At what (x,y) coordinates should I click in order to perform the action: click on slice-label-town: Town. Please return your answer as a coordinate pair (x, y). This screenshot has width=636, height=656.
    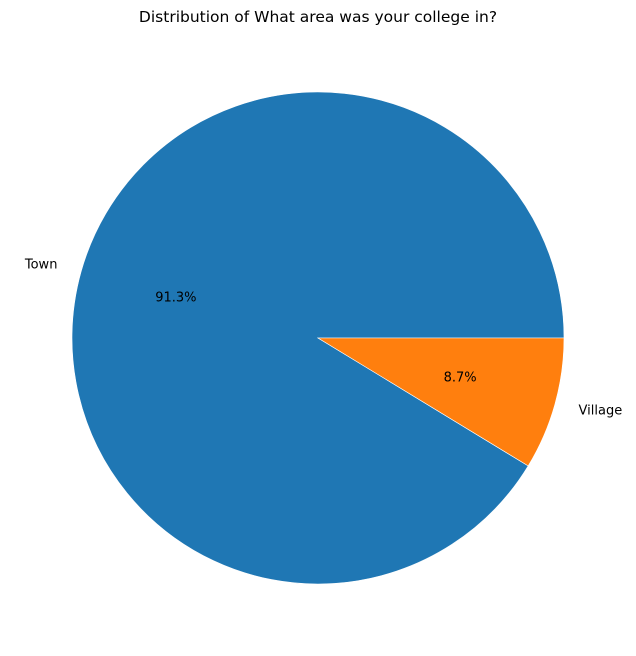
    Looking at the image, I should click on (41, 264).